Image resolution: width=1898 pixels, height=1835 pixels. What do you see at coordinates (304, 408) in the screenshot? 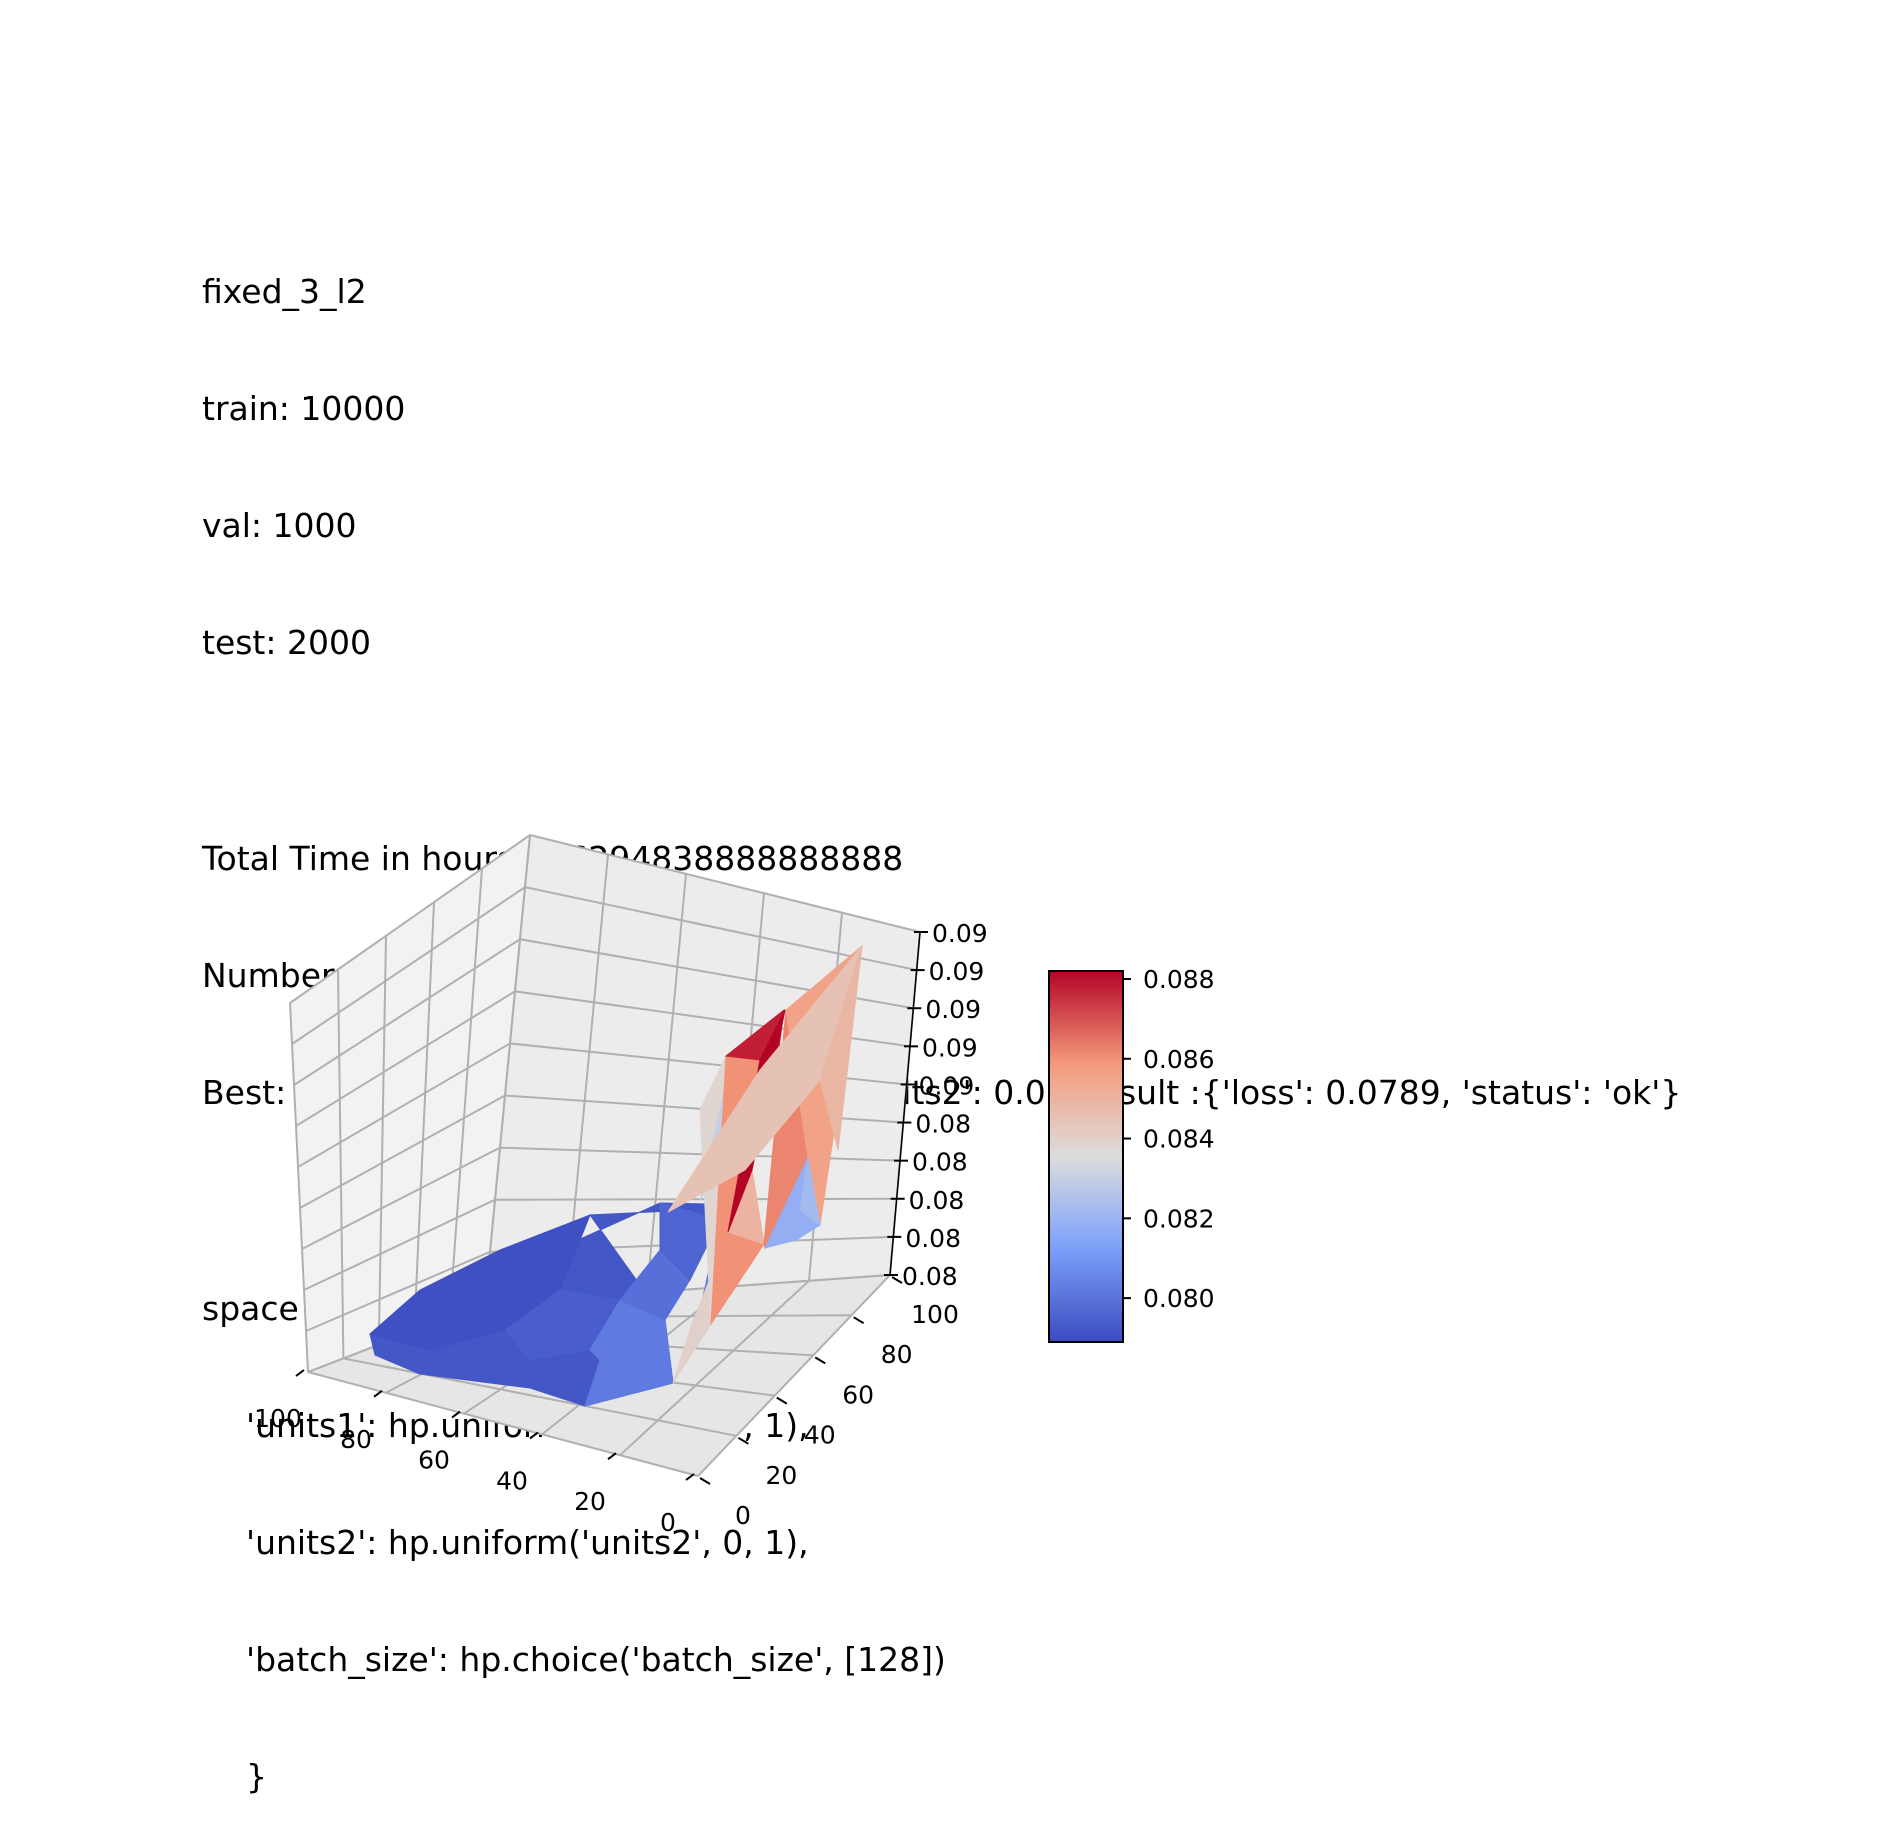
I see `train-size: train: 10000` at bounding box center [304, 408].